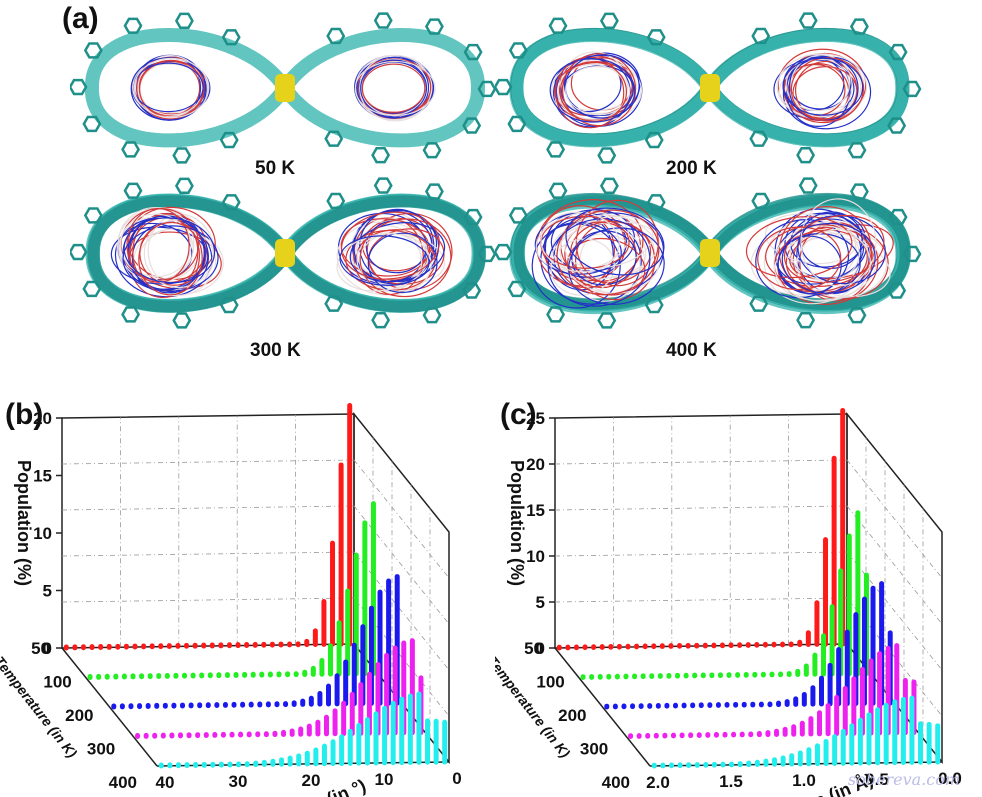 The width and height of the screenshot is (982, 797). I want to click on temperature-tick-label: 50, so click(40, 648).